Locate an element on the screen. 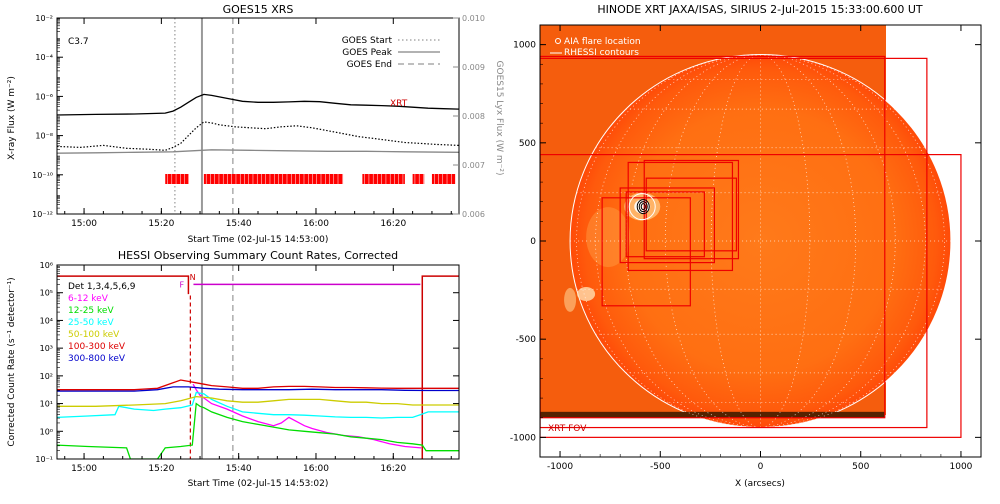  hessi-y-tick-label: 10⁰ is located at coordinates (46, 431).